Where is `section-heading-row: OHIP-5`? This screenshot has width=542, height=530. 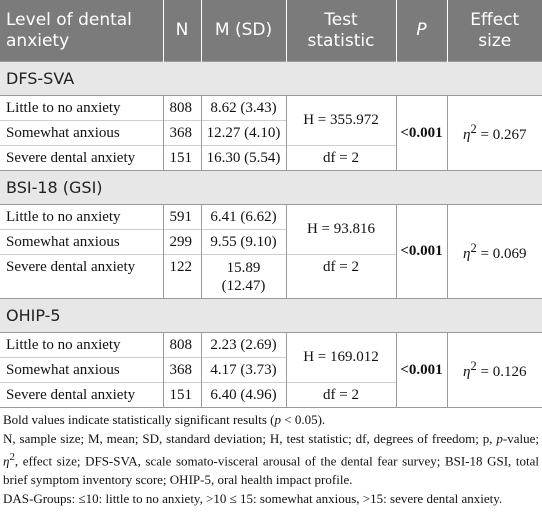
section-heading-row: OHIP-5 is located at coordinates (271, 315).